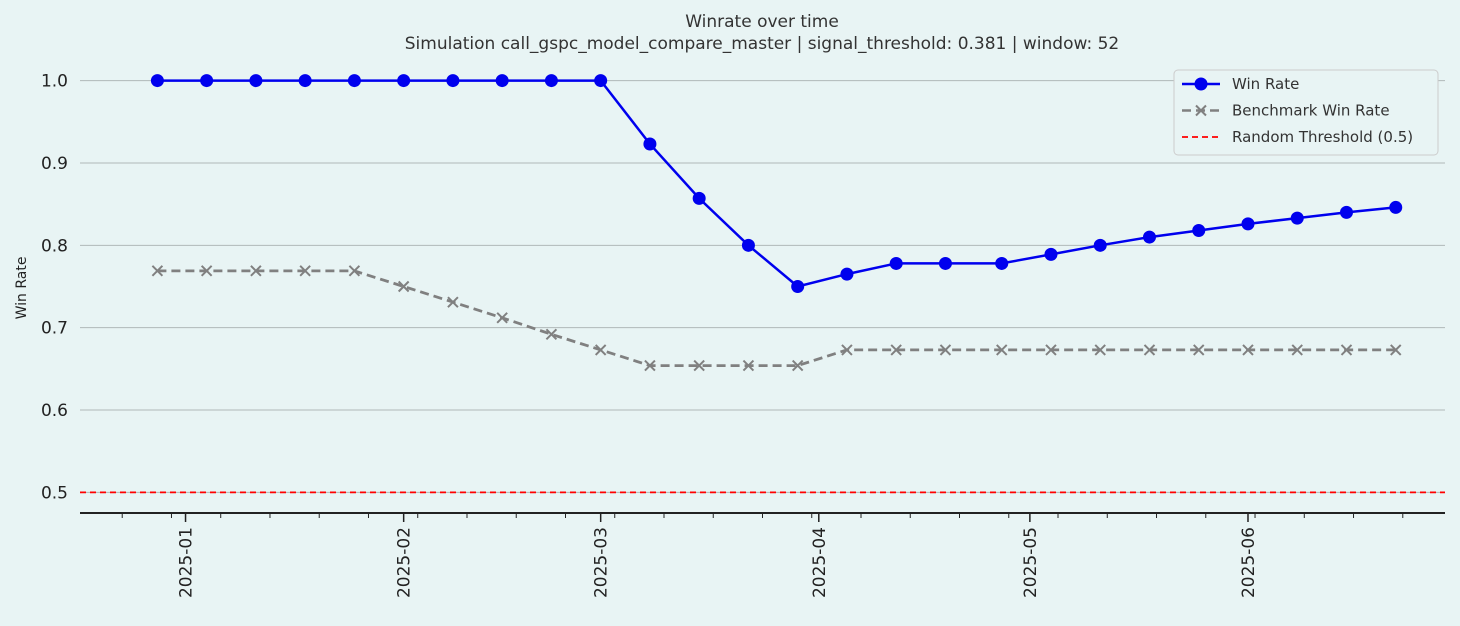  I want to click on series-line, so click(776, 318).